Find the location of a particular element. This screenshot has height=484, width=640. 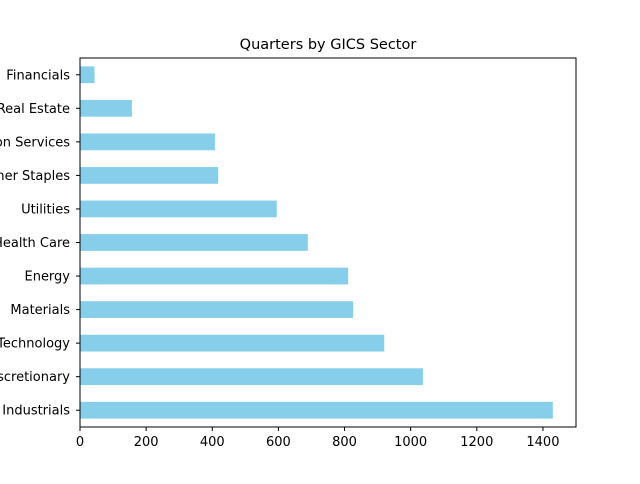

y-tick-label: Consumer Discretionary is located at coordinates (35, 377).